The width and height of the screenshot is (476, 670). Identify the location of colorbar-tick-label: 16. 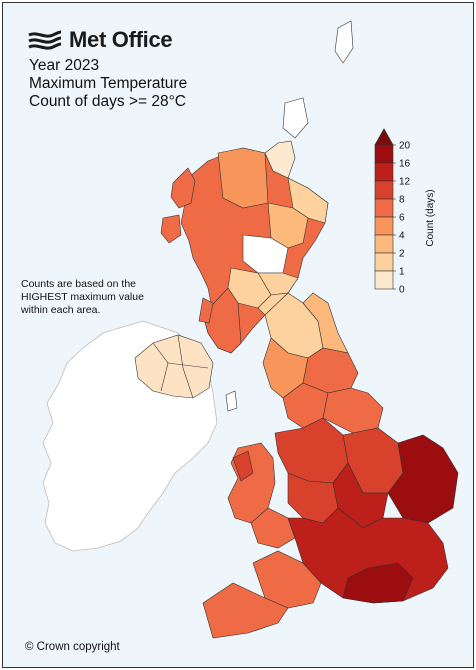
(405, 164).